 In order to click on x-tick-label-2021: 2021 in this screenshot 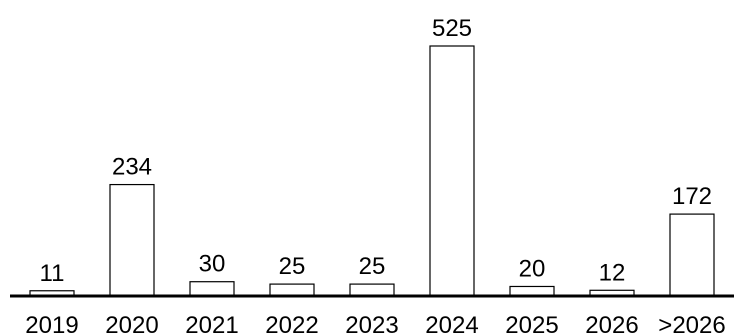, I will do `click(211, 324)`.